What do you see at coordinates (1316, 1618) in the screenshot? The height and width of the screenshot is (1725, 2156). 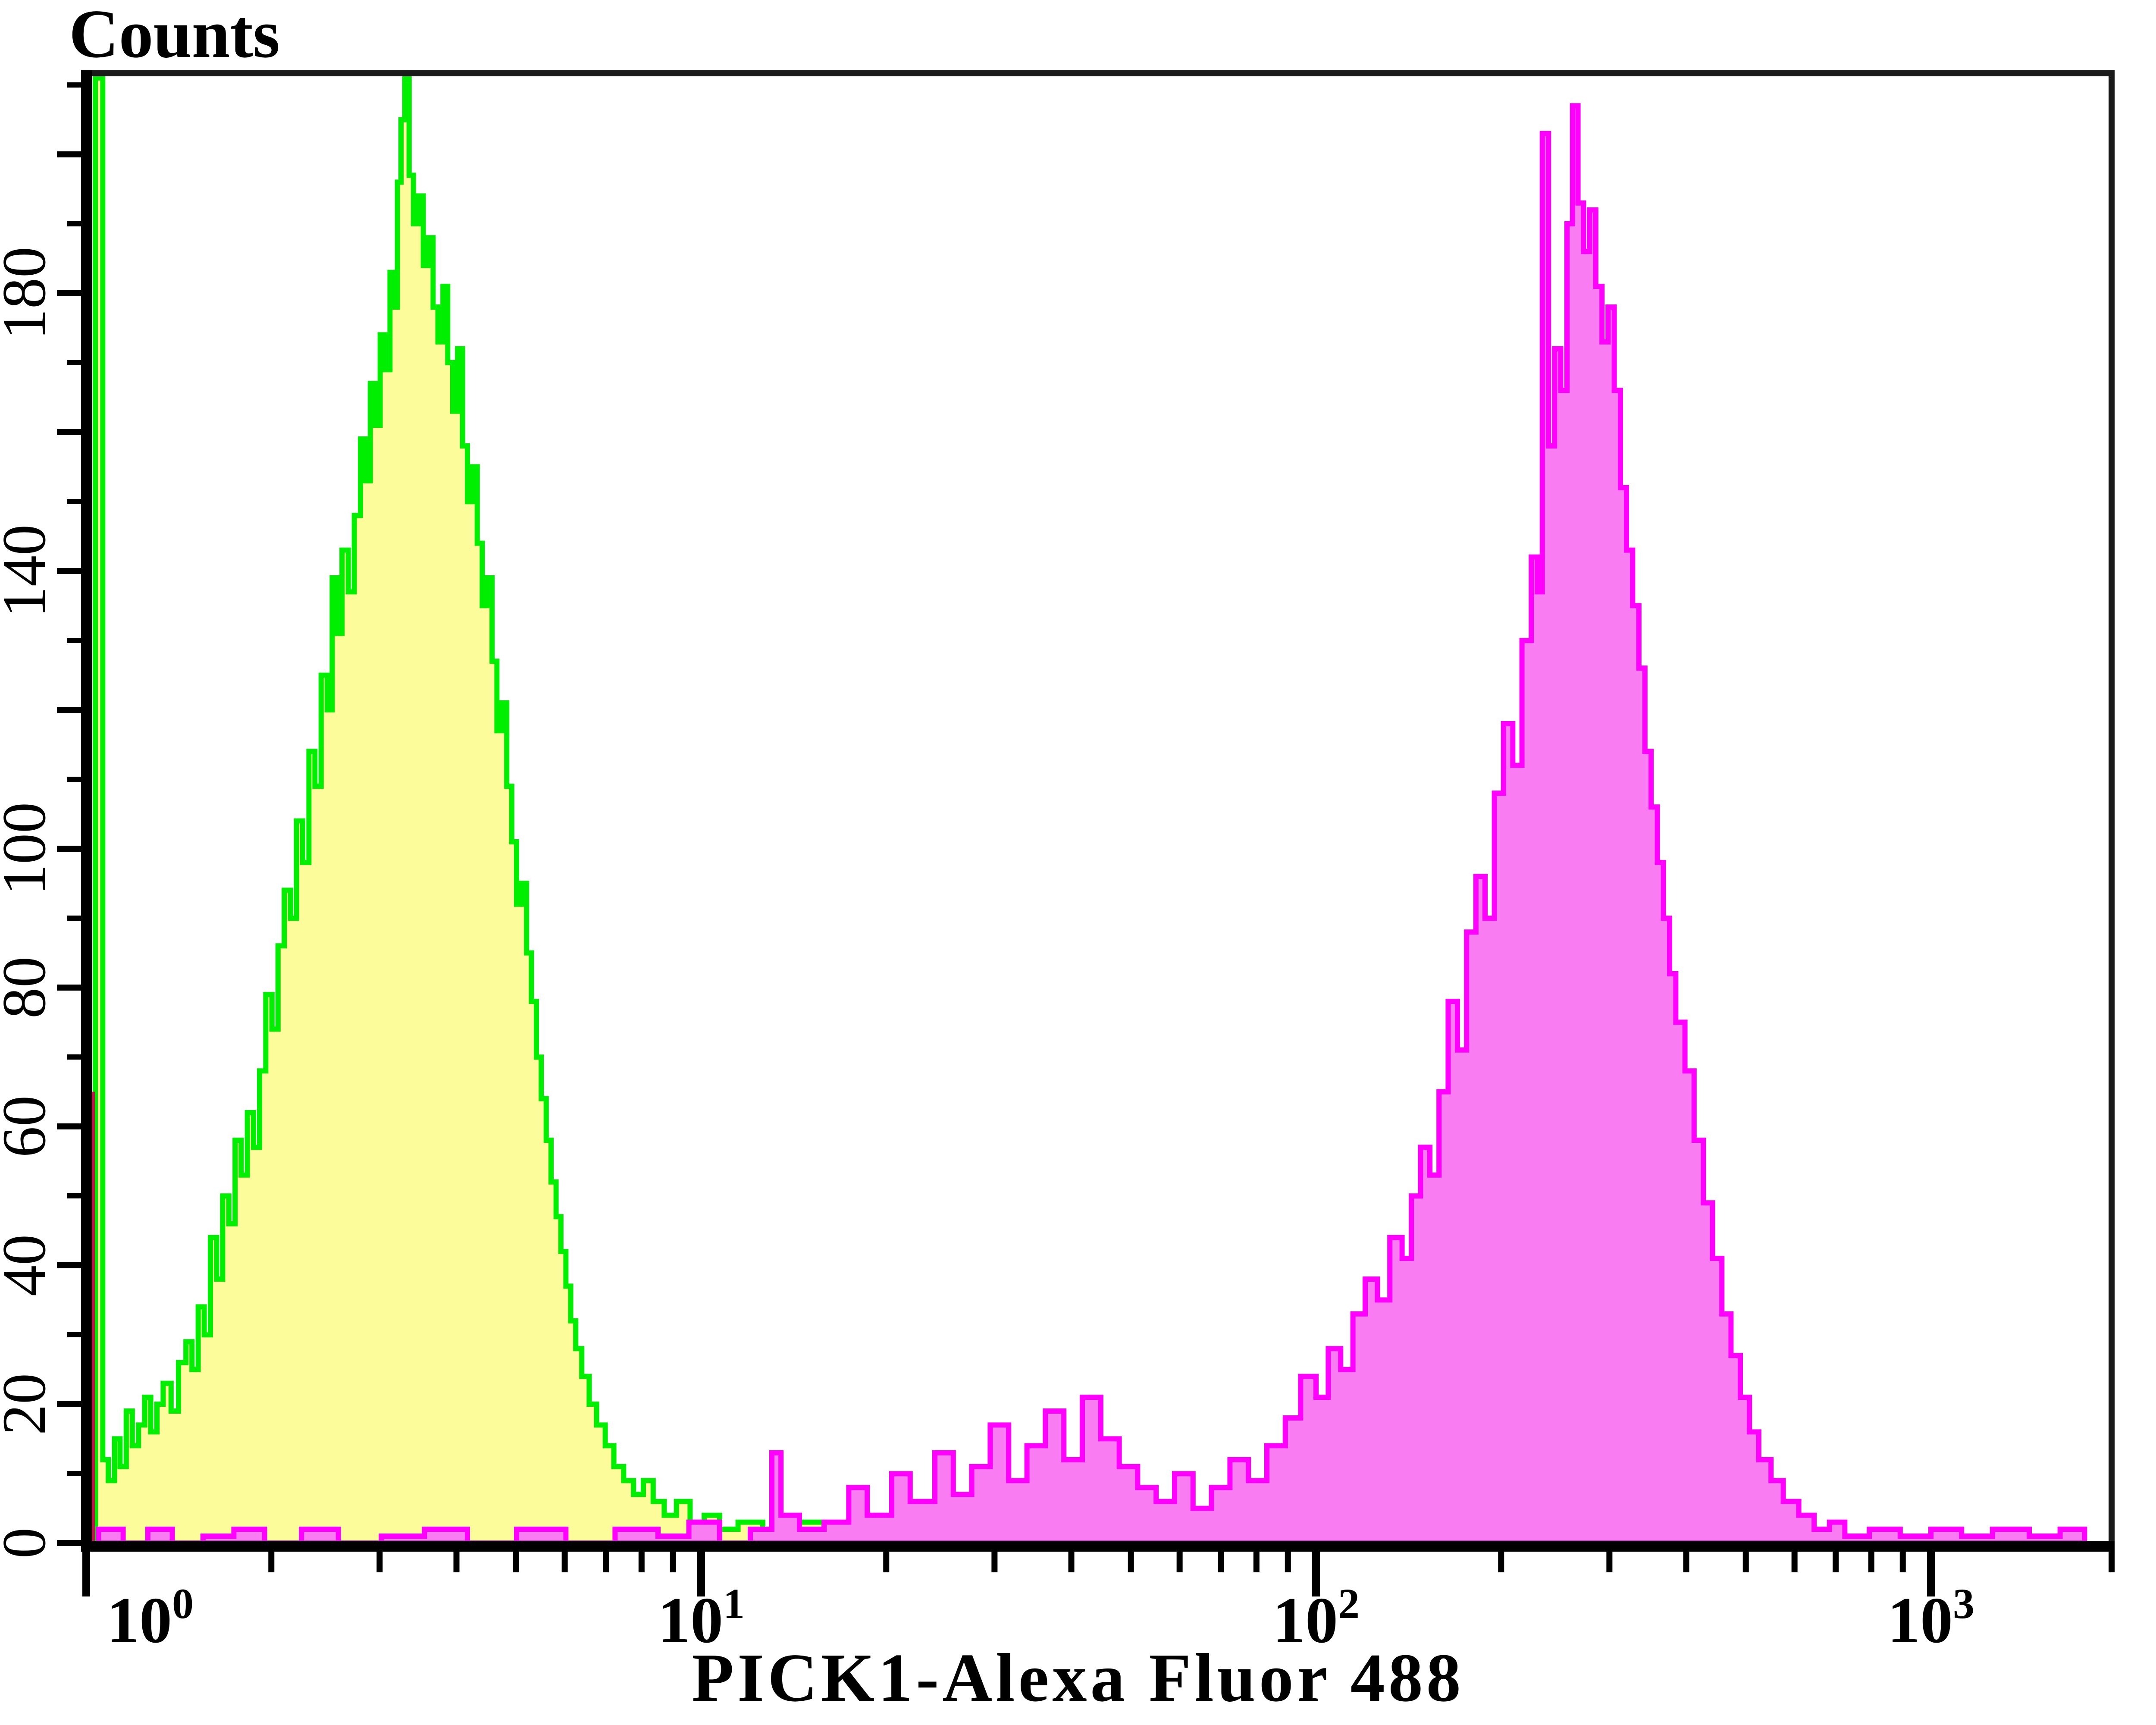 I see `x-tick-label: 10²` at bounding box center [1316, 1618].